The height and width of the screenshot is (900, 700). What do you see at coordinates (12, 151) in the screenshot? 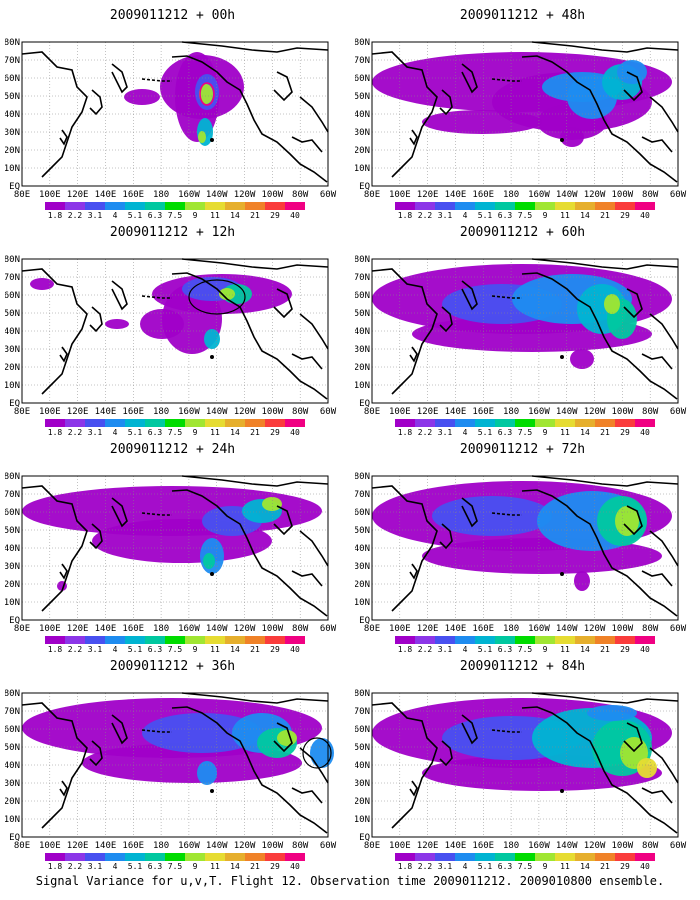
I see `lat-label: 20N` at bounding box center [12, 151].